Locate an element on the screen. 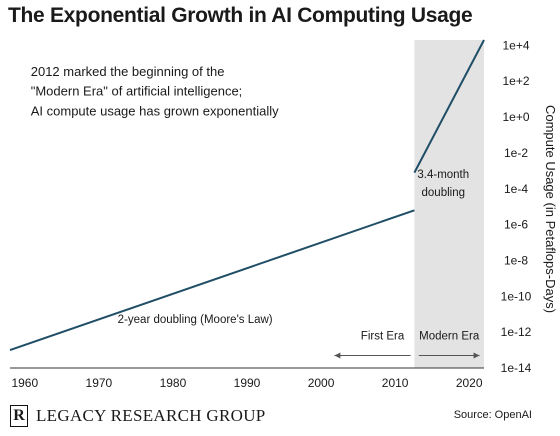 The height and width of the screenshot is (436, 560). source-note: Source: OpenAI is located at coordinates (492, 415).